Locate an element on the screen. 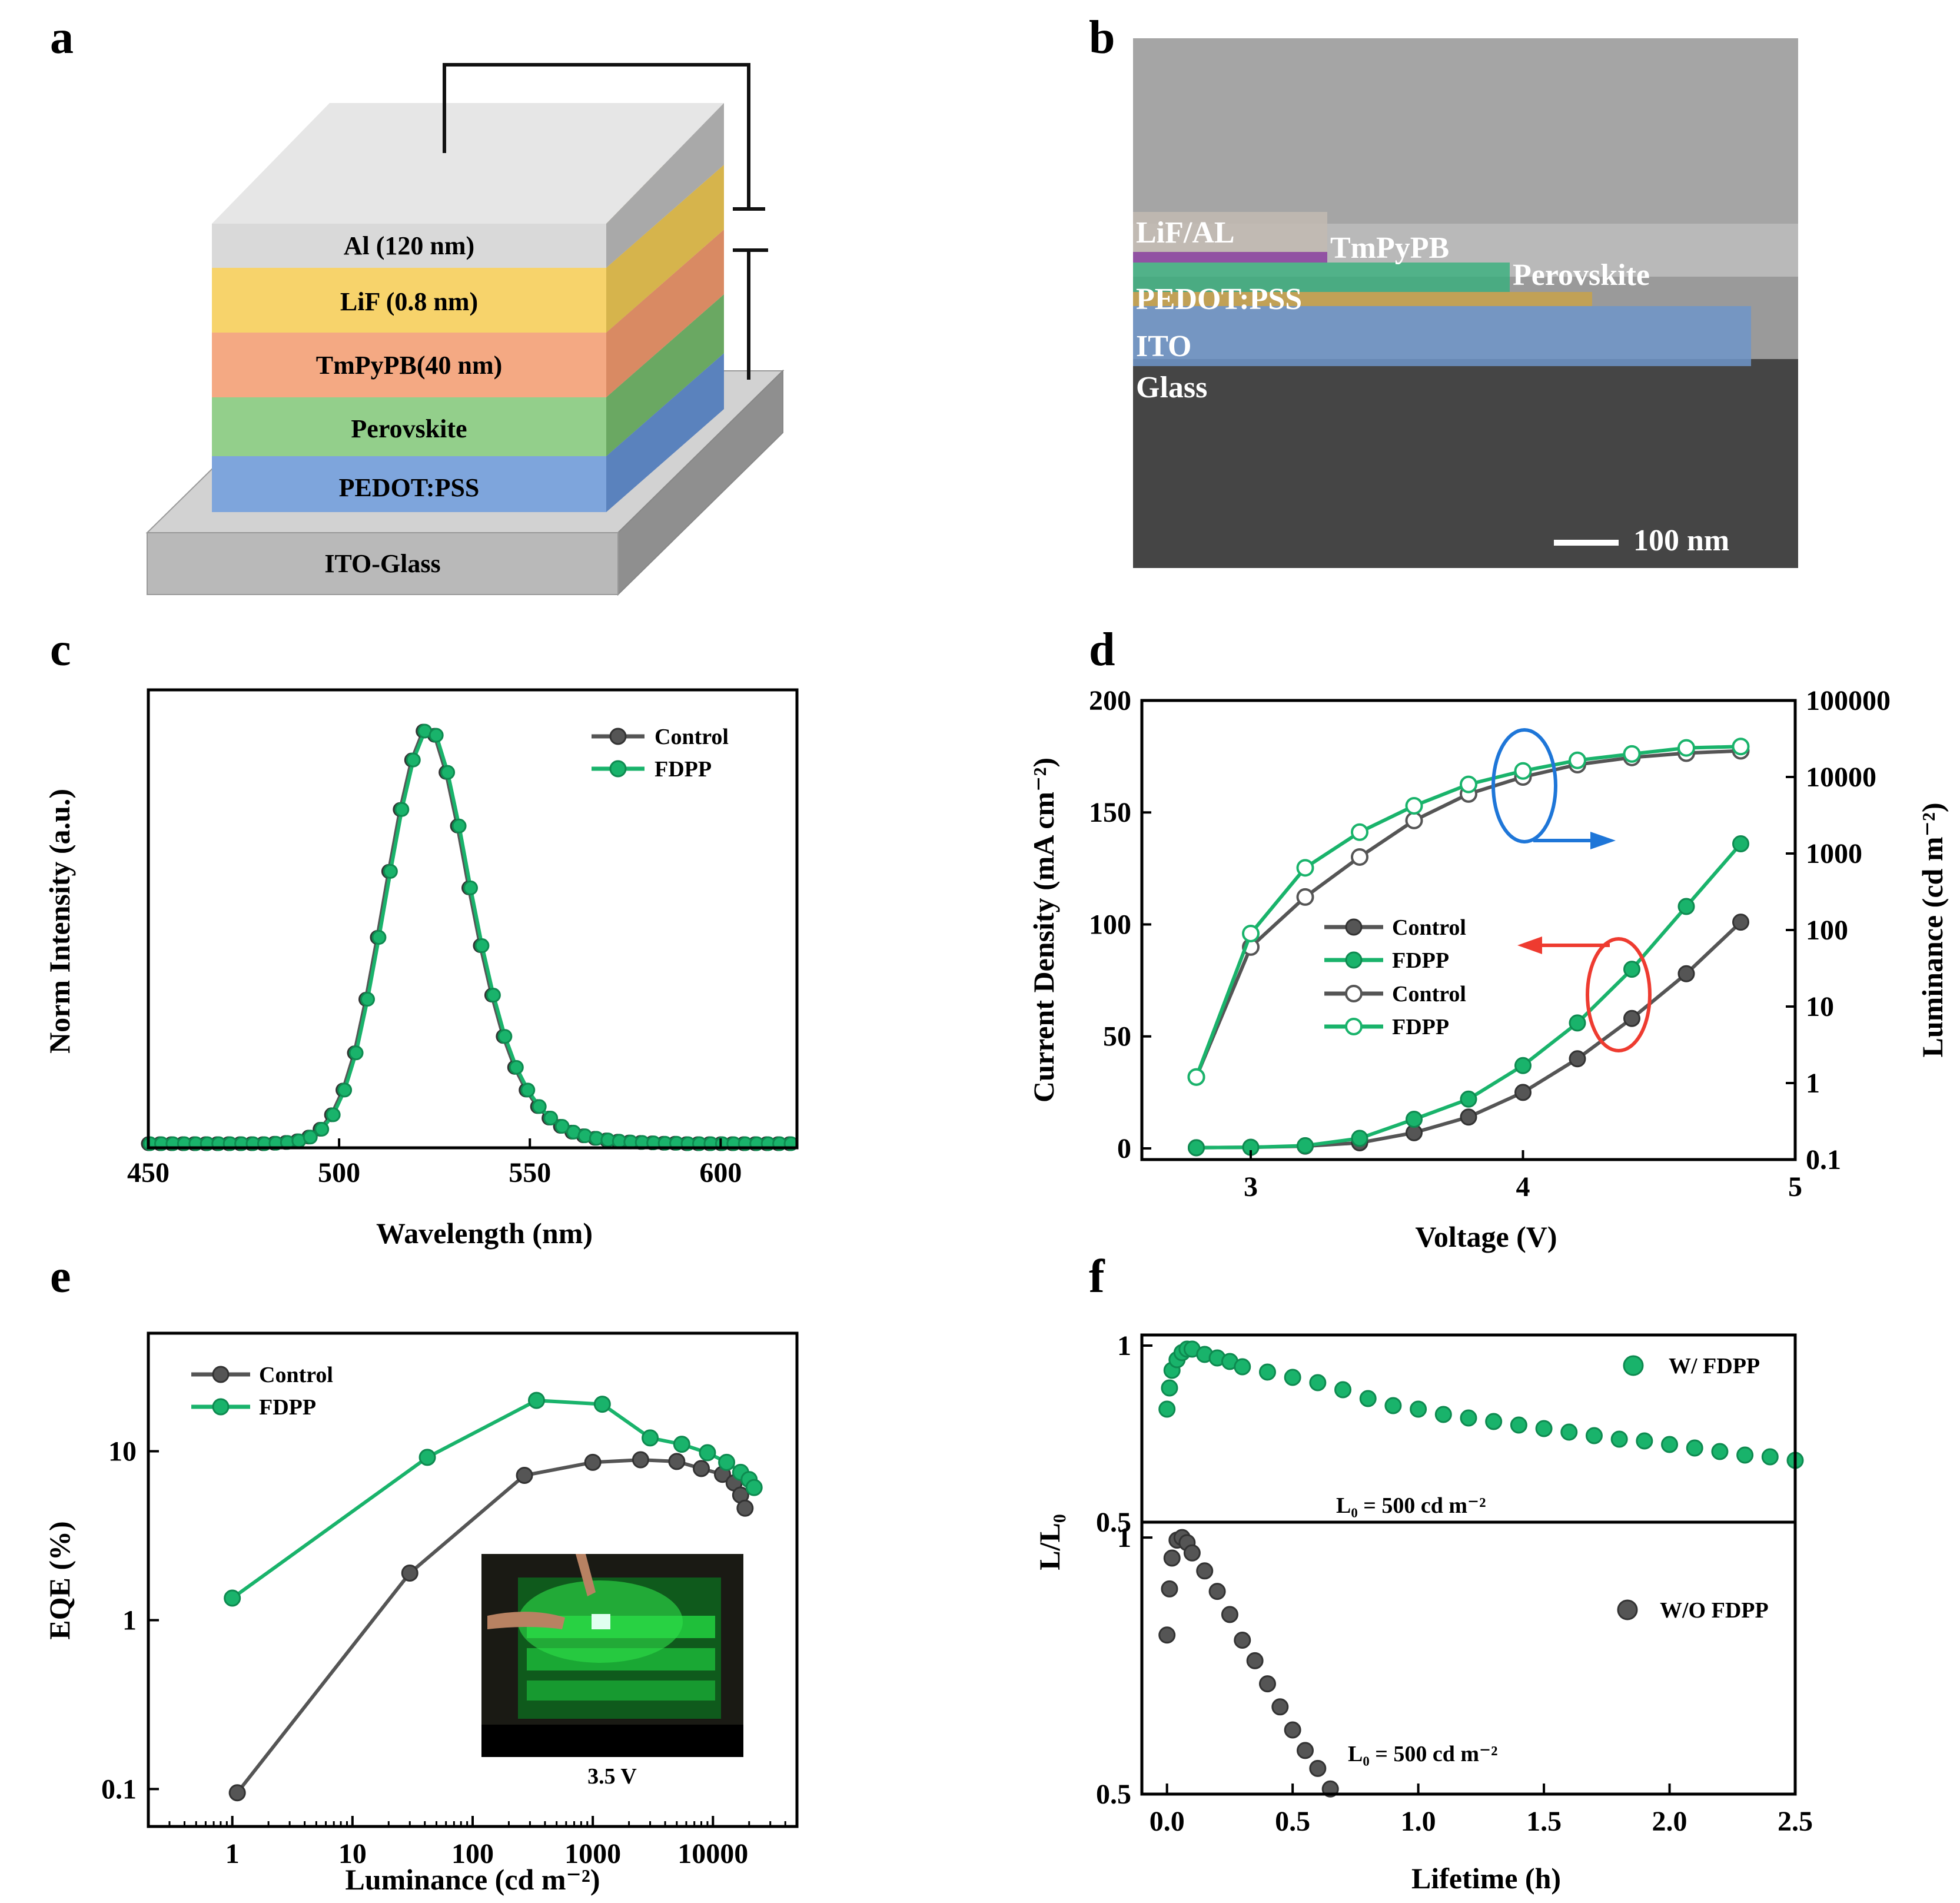  panel-d-xtick-label-2: 5 is located at coordinates (1795, 1187).